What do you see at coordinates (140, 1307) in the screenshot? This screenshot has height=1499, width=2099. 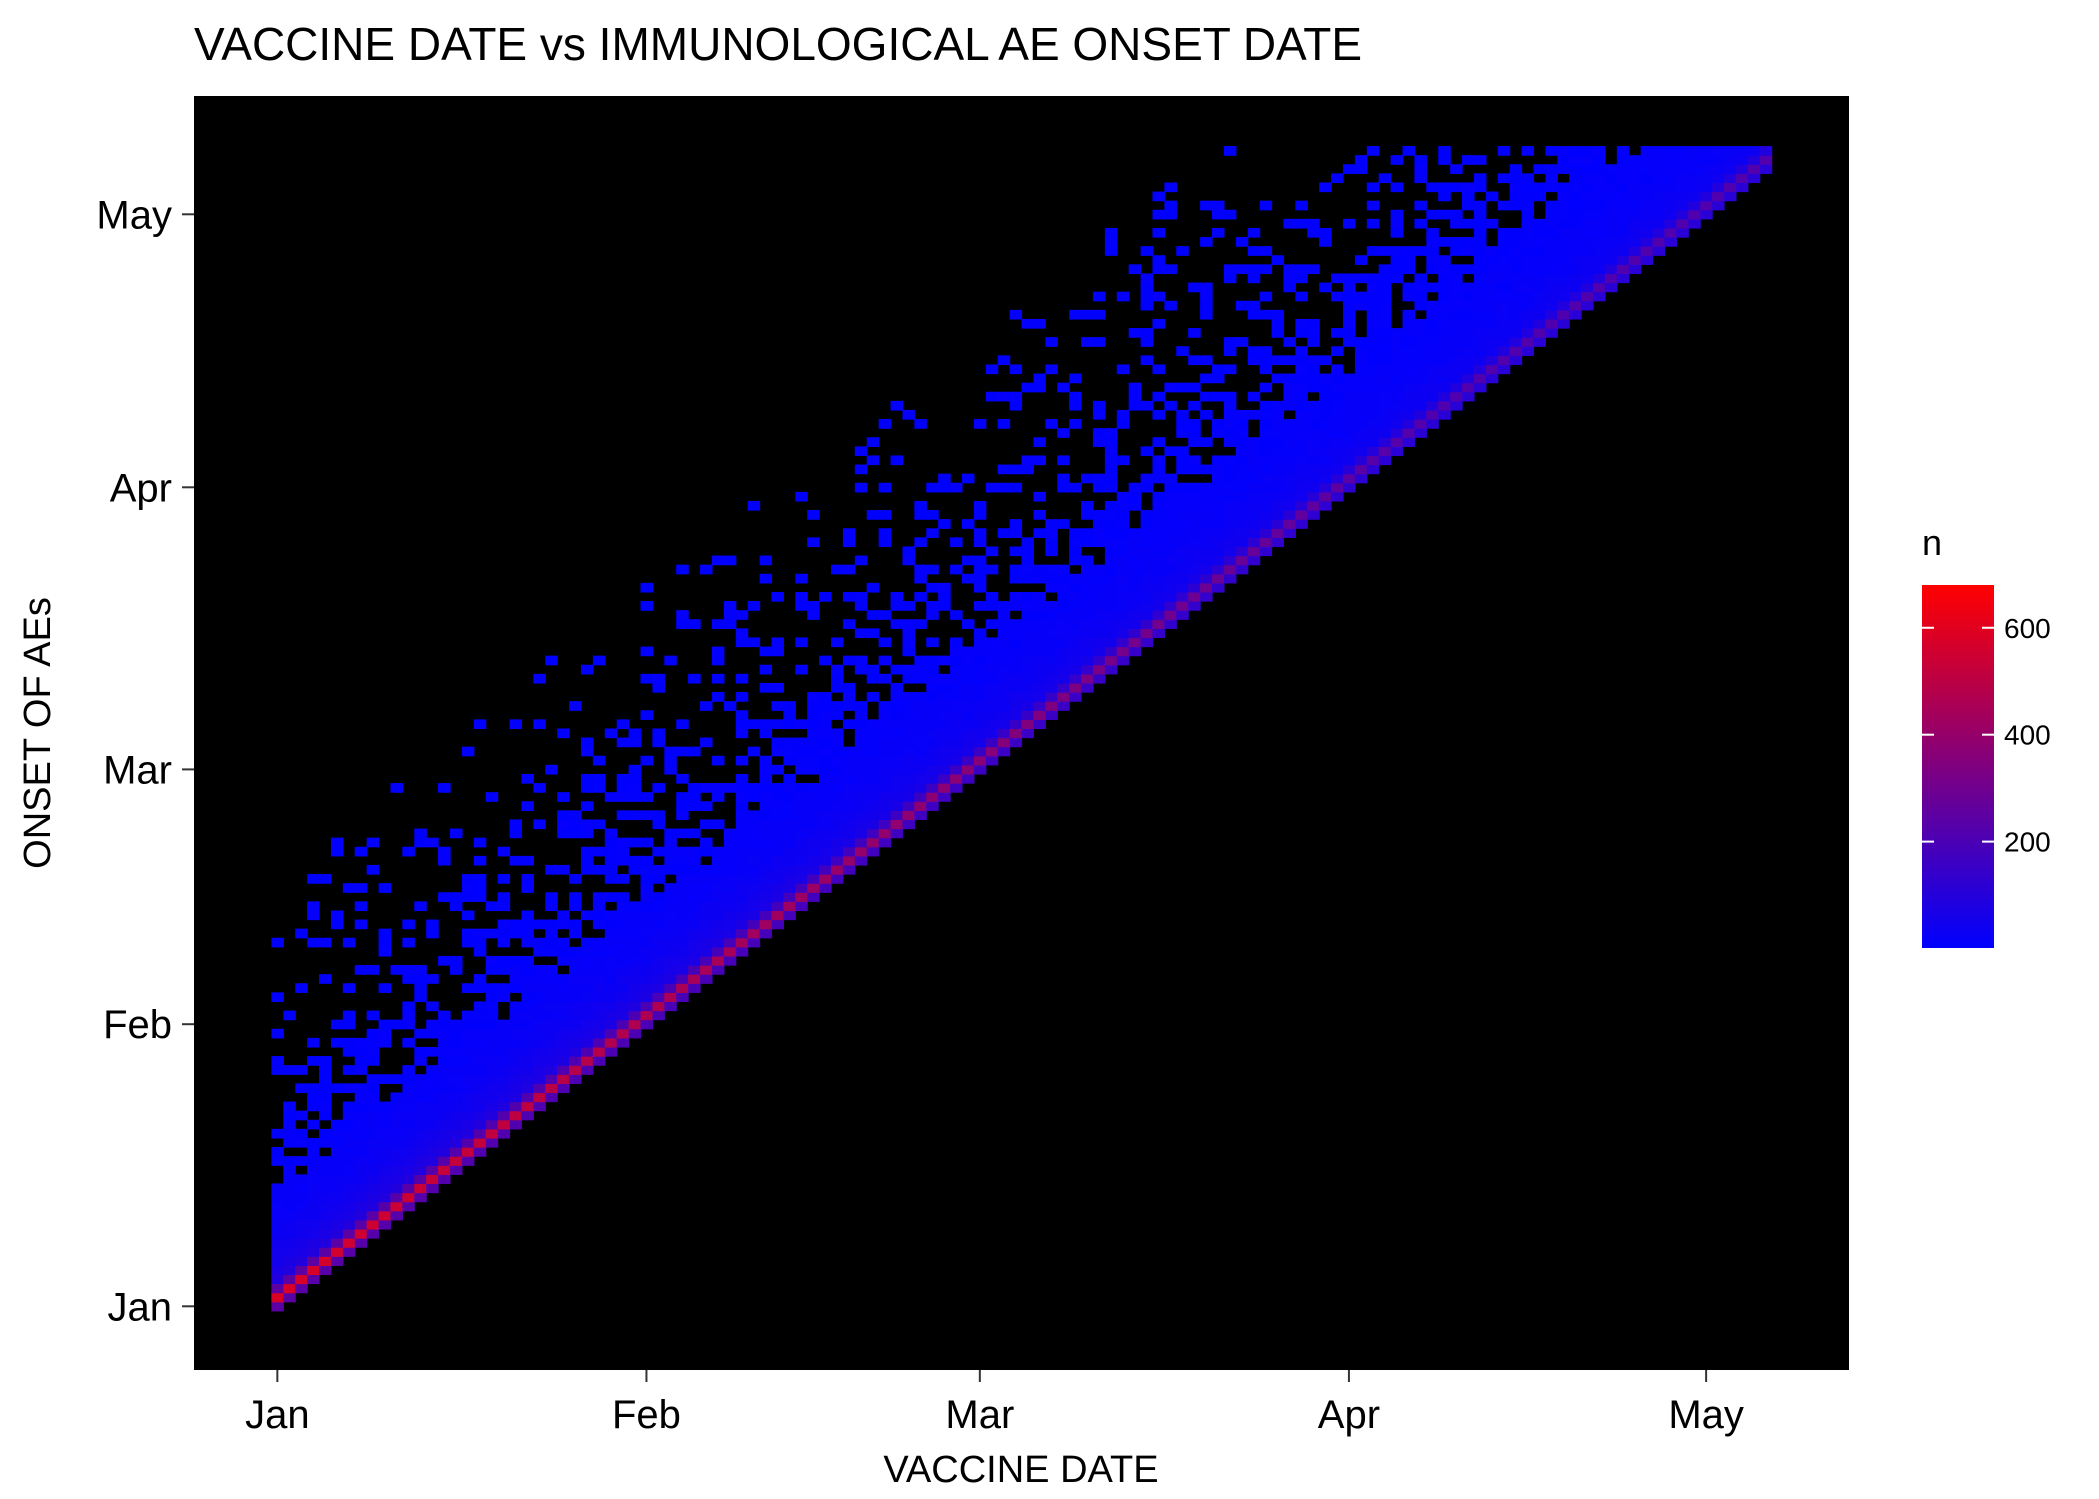 I see `y-tick-label: Jan` at bounding box center [140, 1307].